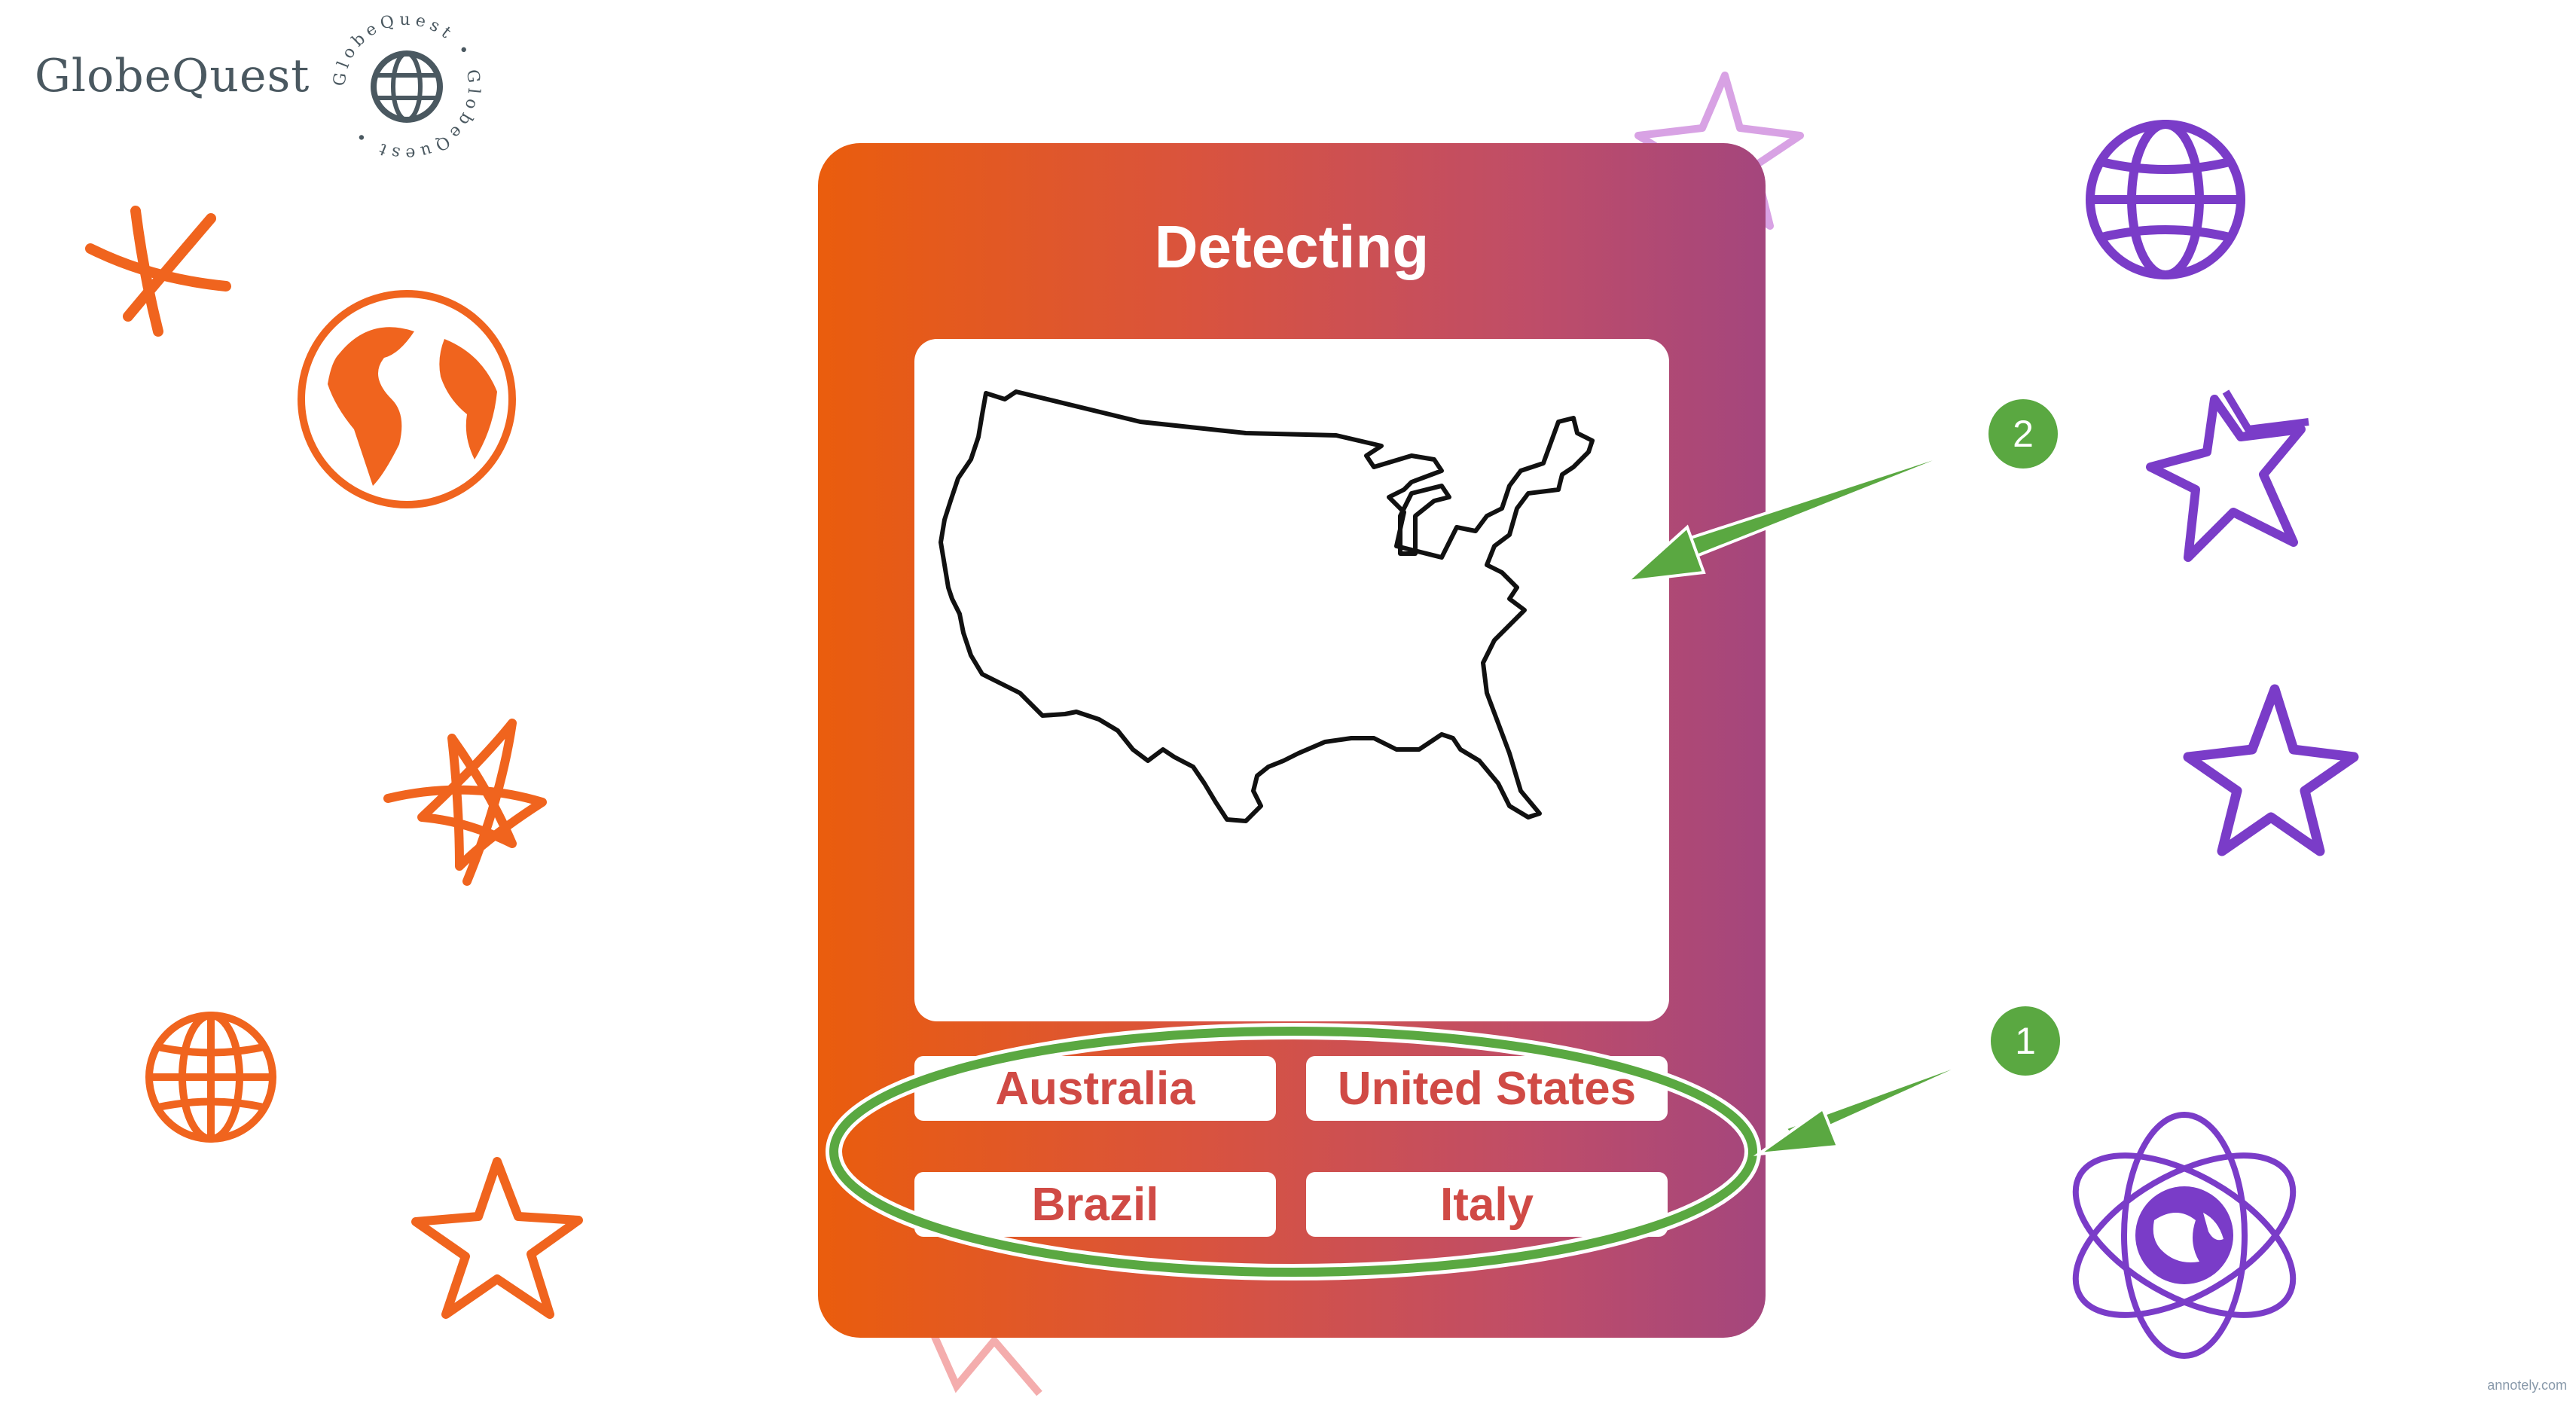 Image resolution: width=2576 pixels, height=1401 pixels. I want to click on atom-globe-icon, so click(2185, 1235).